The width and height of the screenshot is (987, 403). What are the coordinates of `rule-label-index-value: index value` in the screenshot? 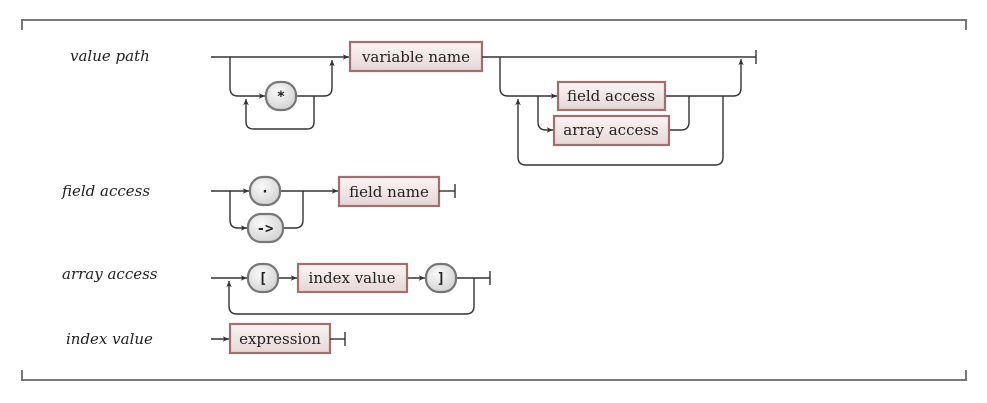 It's located at (109, 339).